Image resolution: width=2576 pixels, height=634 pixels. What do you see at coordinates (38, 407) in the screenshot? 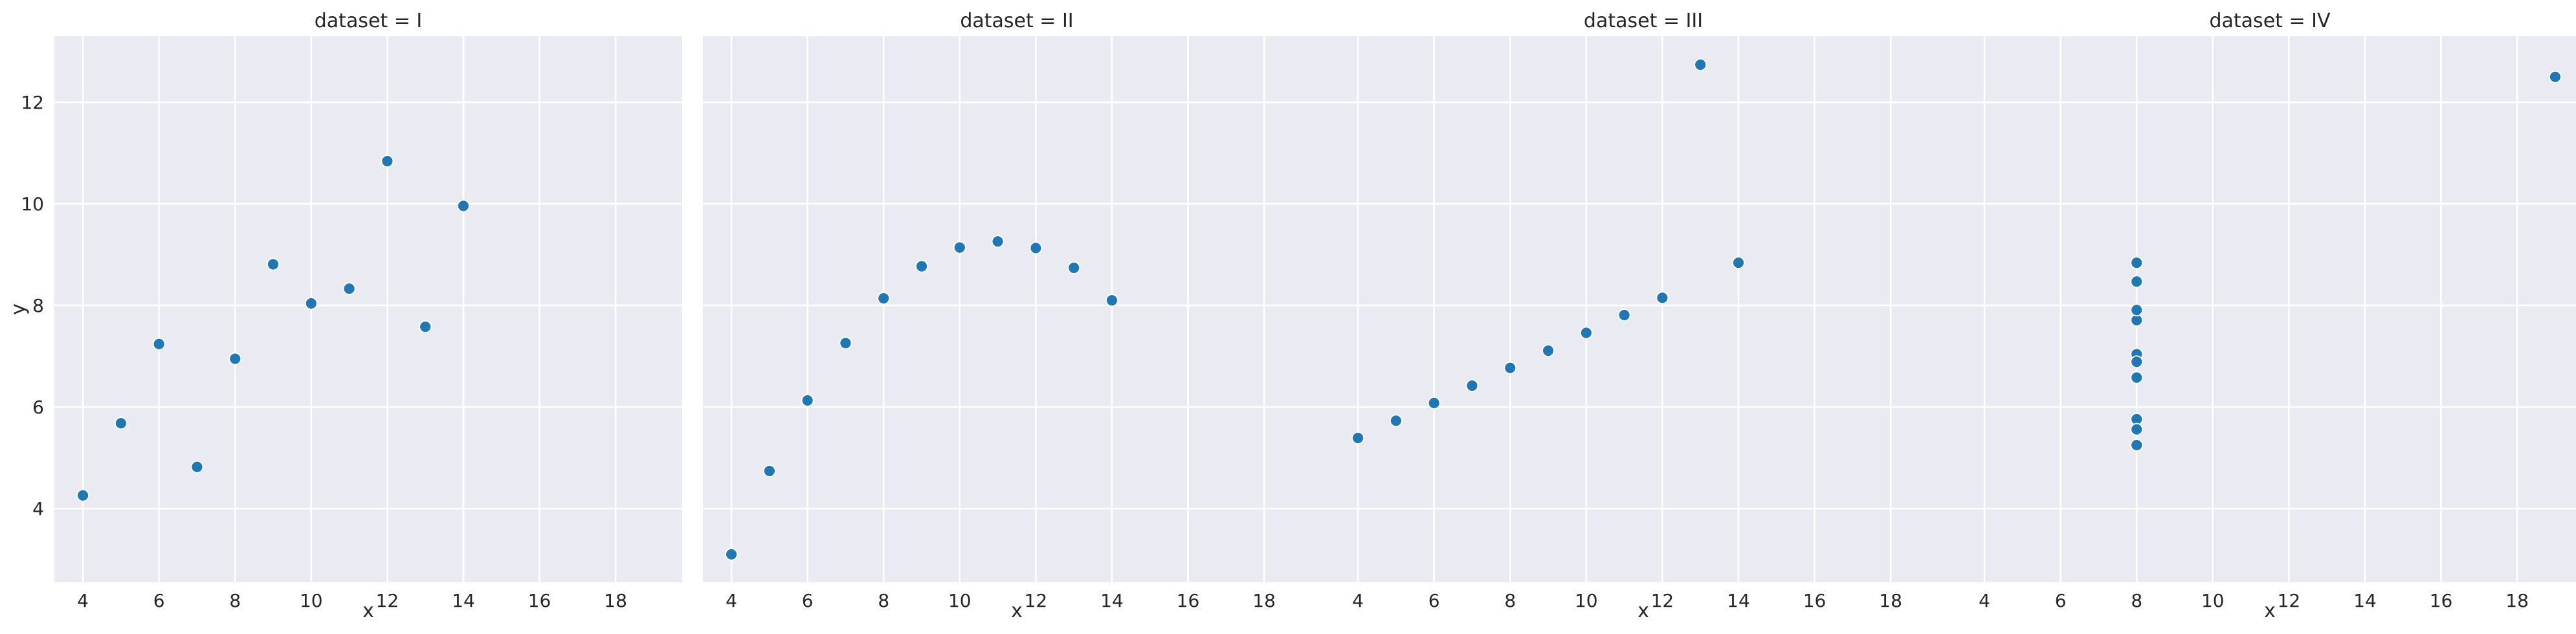
I see `y-tick-label: 6` at bounding box center [38, 407].